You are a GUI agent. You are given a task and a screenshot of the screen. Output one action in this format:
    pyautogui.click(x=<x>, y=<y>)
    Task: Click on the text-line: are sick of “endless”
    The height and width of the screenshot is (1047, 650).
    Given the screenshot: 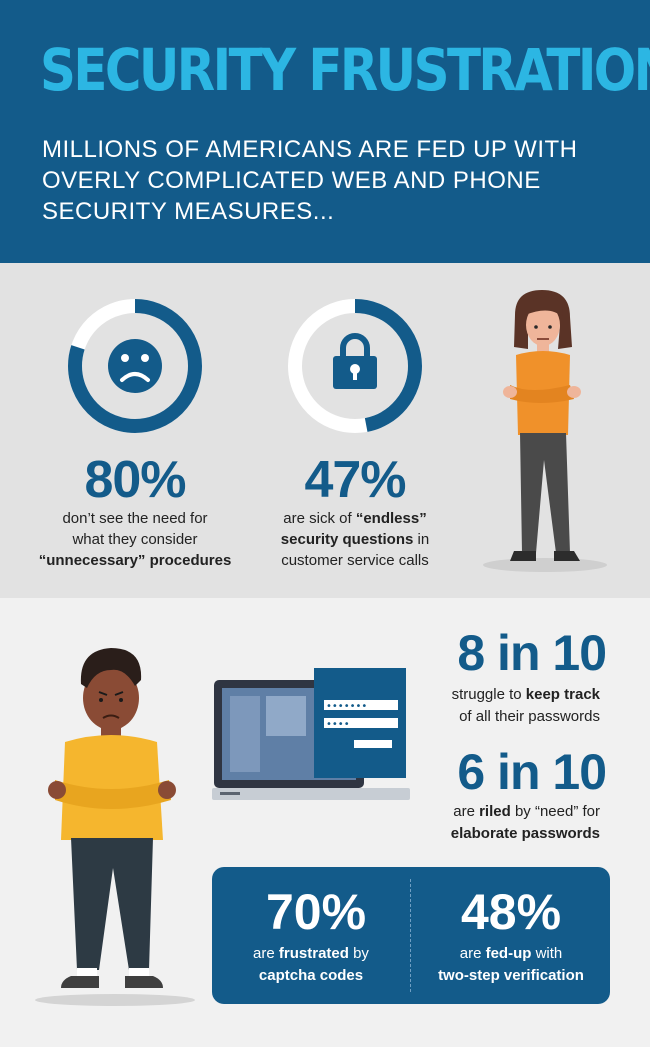 What is the action you would take?
    pyautogui.click(x=355, y=518)
    